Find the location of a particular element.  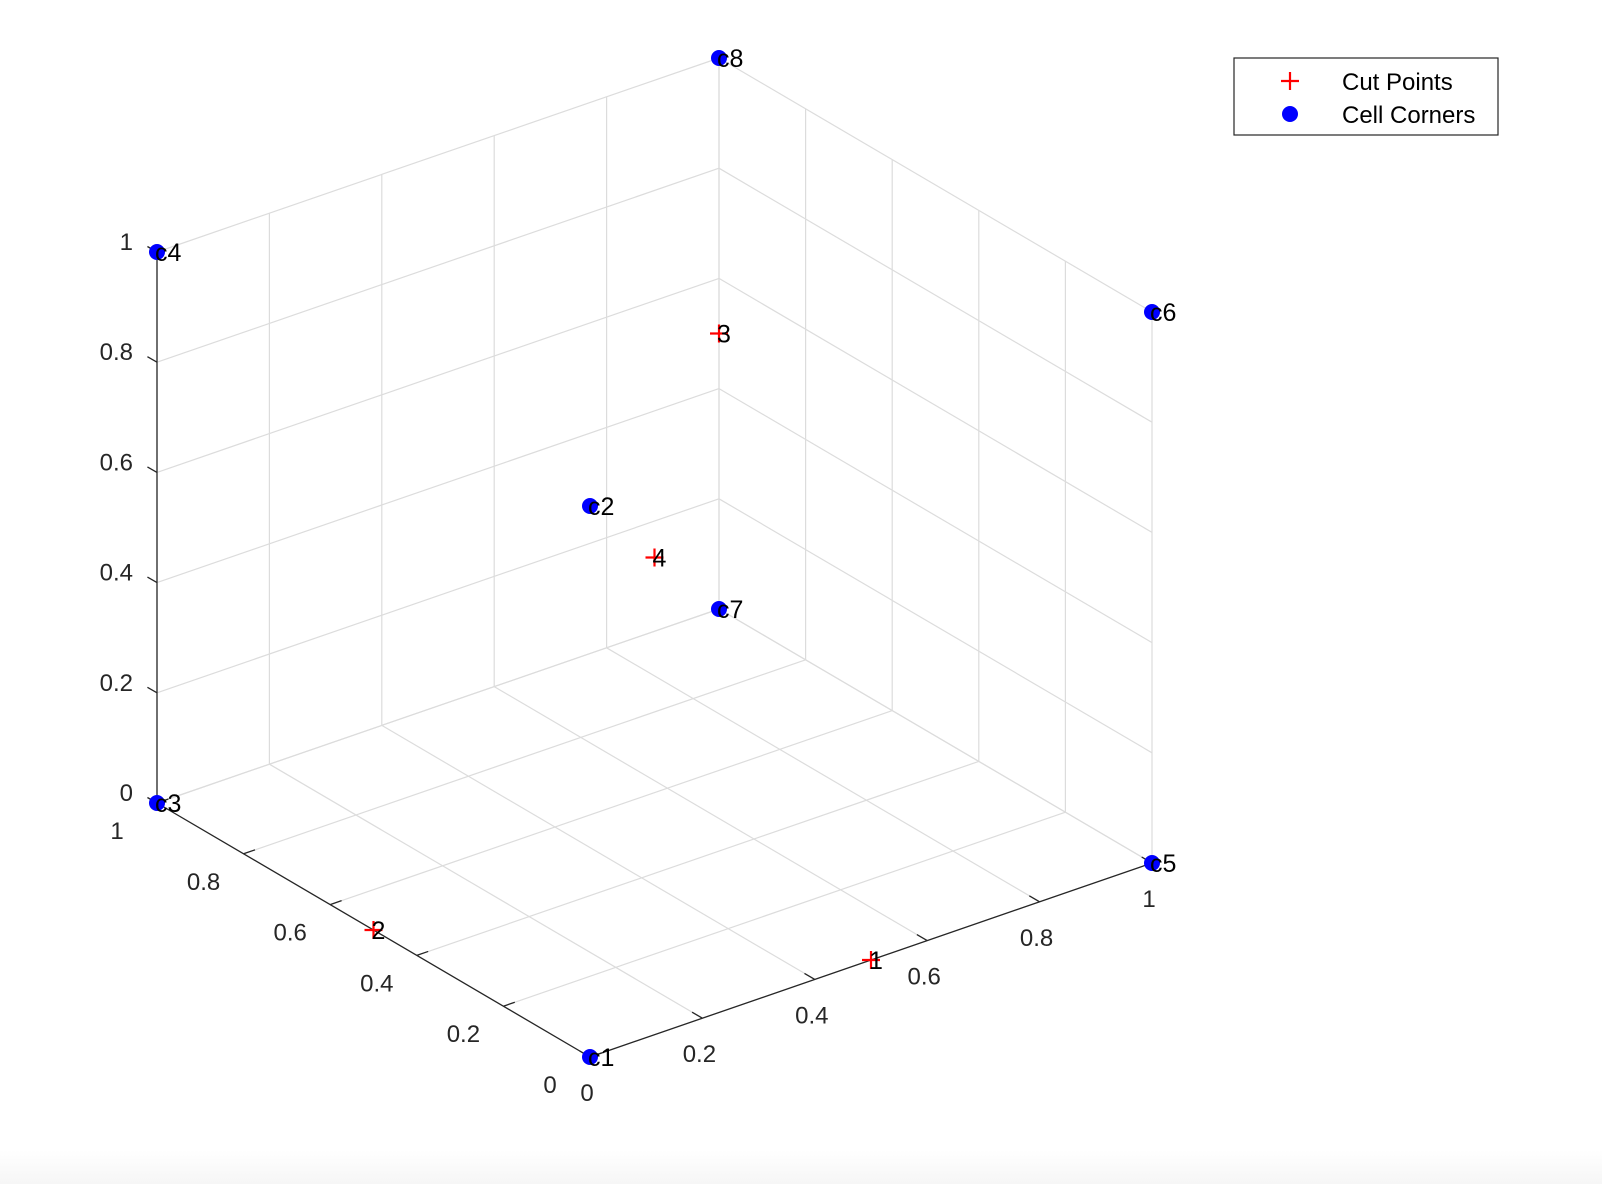

y-tick-label: 0 is located at coordinates (549, 1085).